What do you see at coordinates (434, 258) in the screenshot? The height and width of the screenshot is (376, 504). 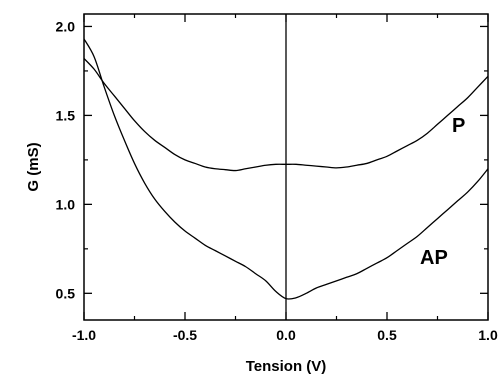 I see `series-label-ap: AP` at bounding box center [434, 258].